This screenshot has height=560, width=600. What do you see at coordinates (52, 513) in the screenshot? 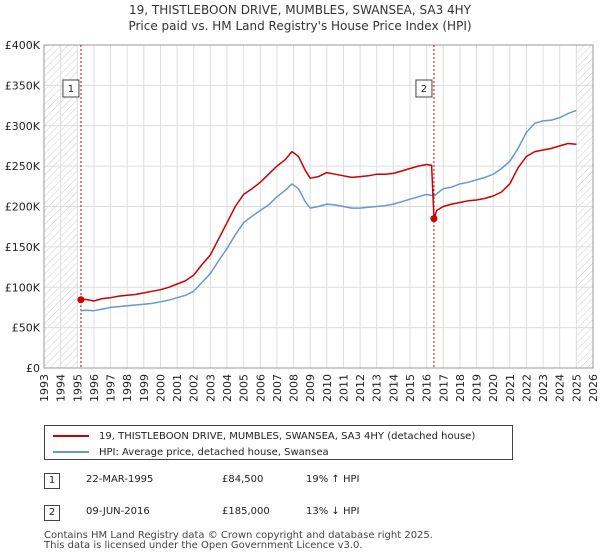
I see `sale-number-badge: 2` at bounding box center [52, 513].